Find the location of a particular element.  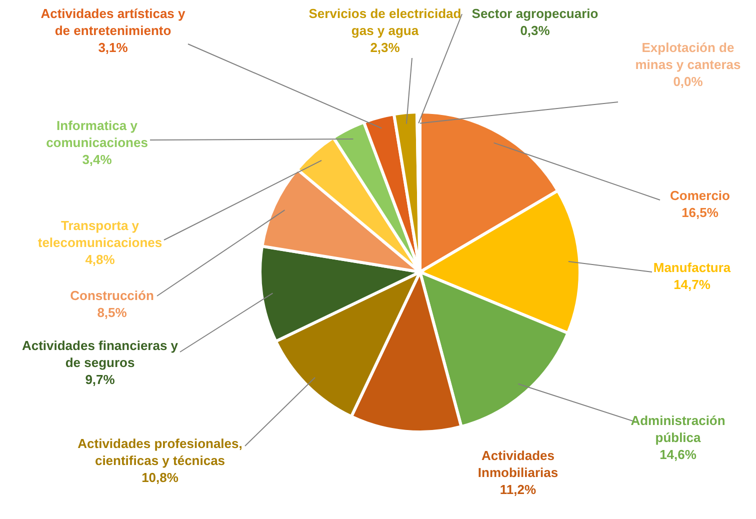

data-label: 2,3% is located at coordinates (385, 47).